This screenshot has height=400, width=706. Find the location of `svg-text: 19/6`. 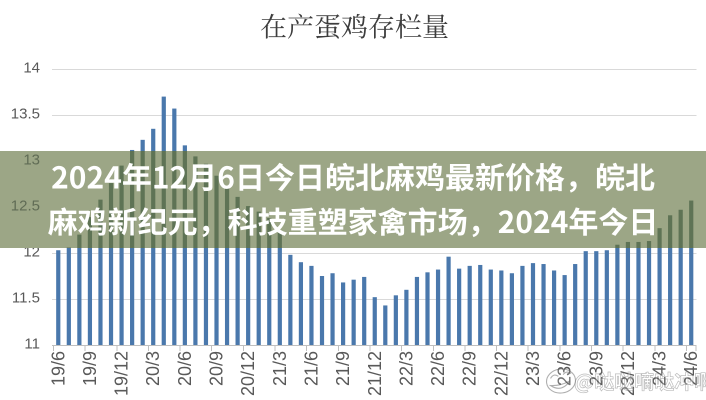

svg-text: 19/6 is located at coordinates (58, 368).